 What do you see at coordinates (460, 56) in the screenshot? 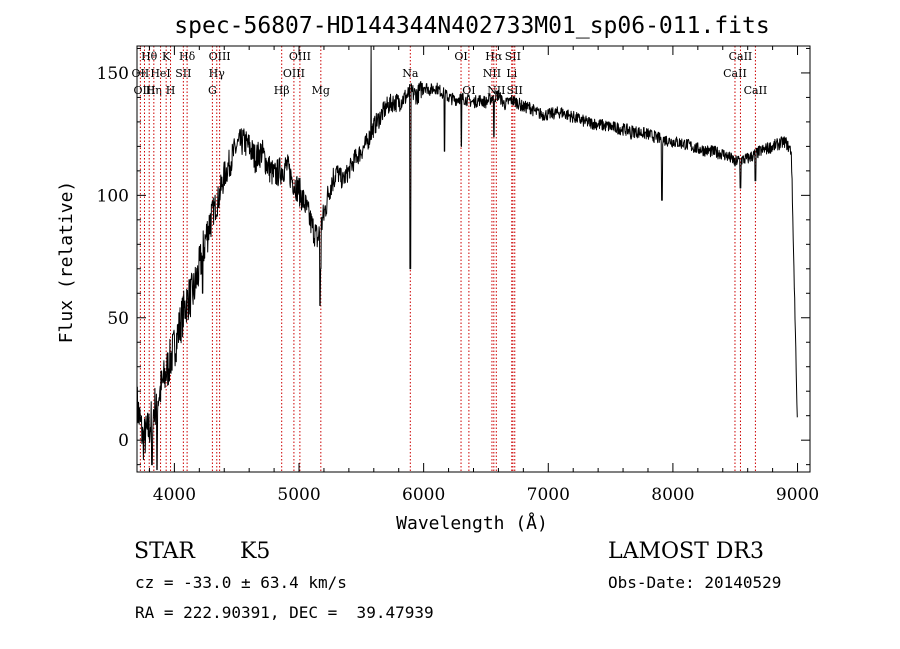
I see `line-marker-label-17: OI` at bounding box center [460, 56].